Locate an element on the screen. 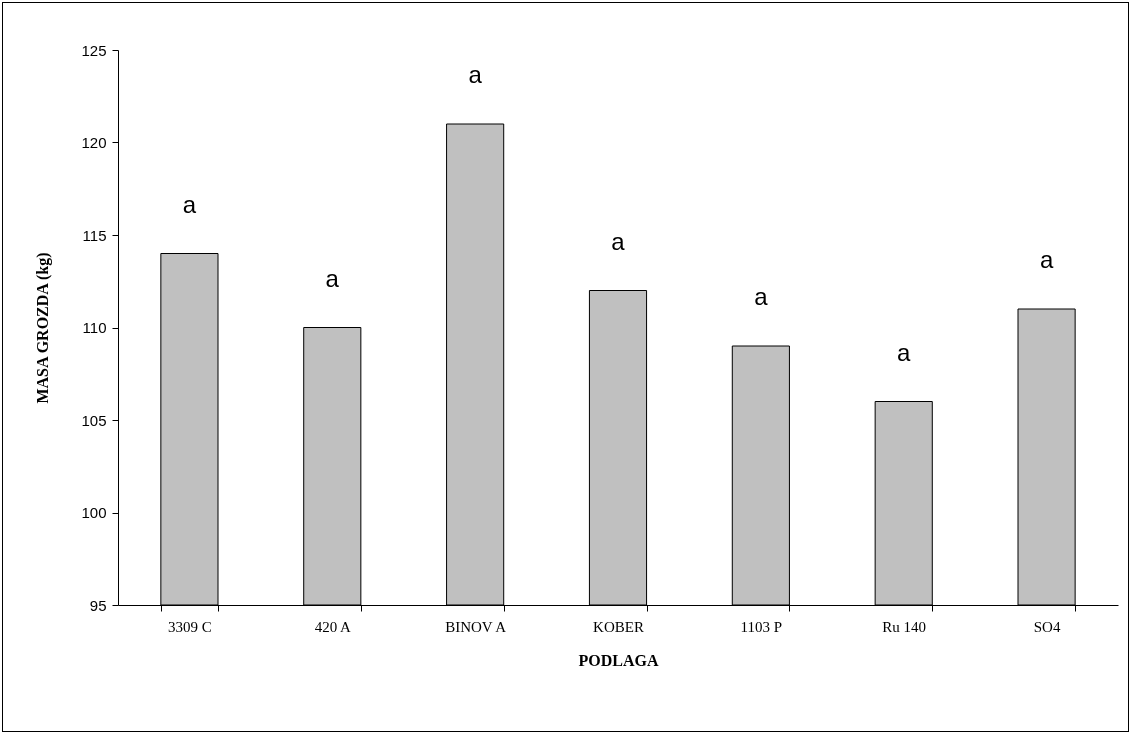 The height and width of the screenshot is (736, 1133). y-tick-label: 125 is located at coordinates (94, 50).